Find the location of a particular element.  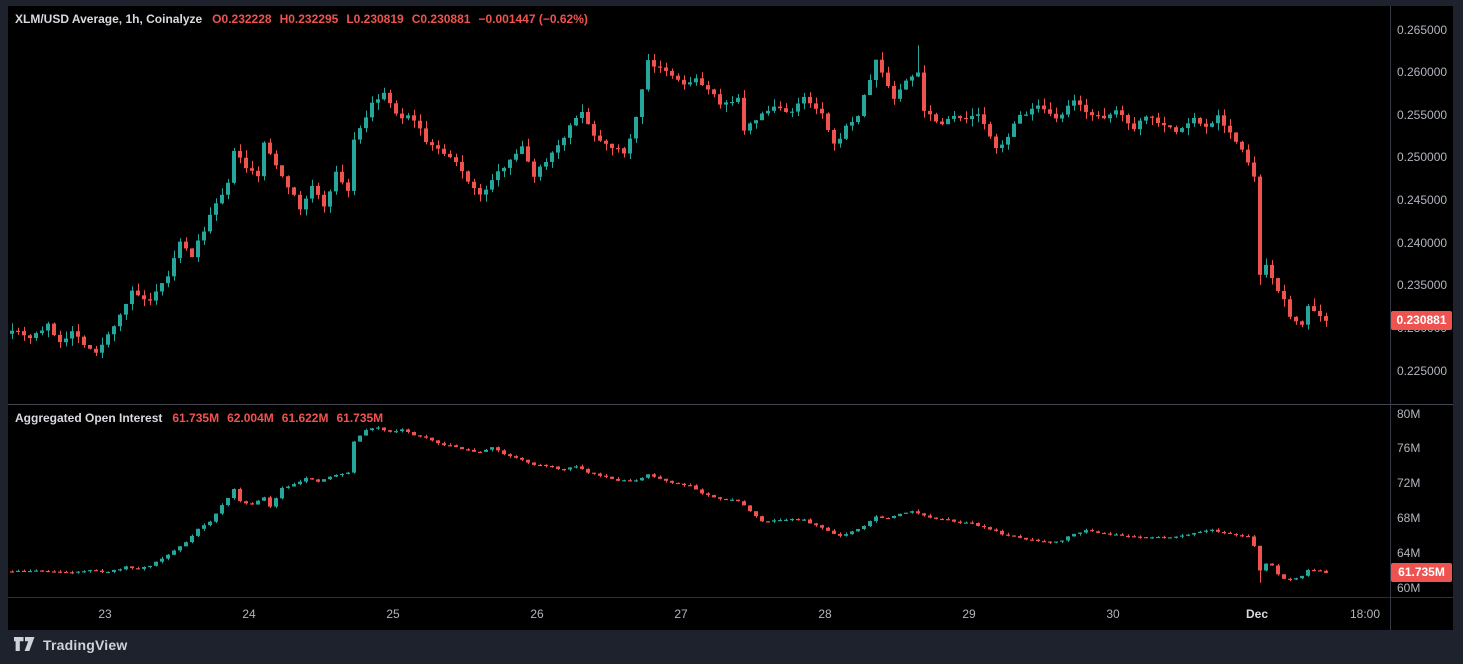

time-axis-label: Dec is located at coordinates (1257, 614).